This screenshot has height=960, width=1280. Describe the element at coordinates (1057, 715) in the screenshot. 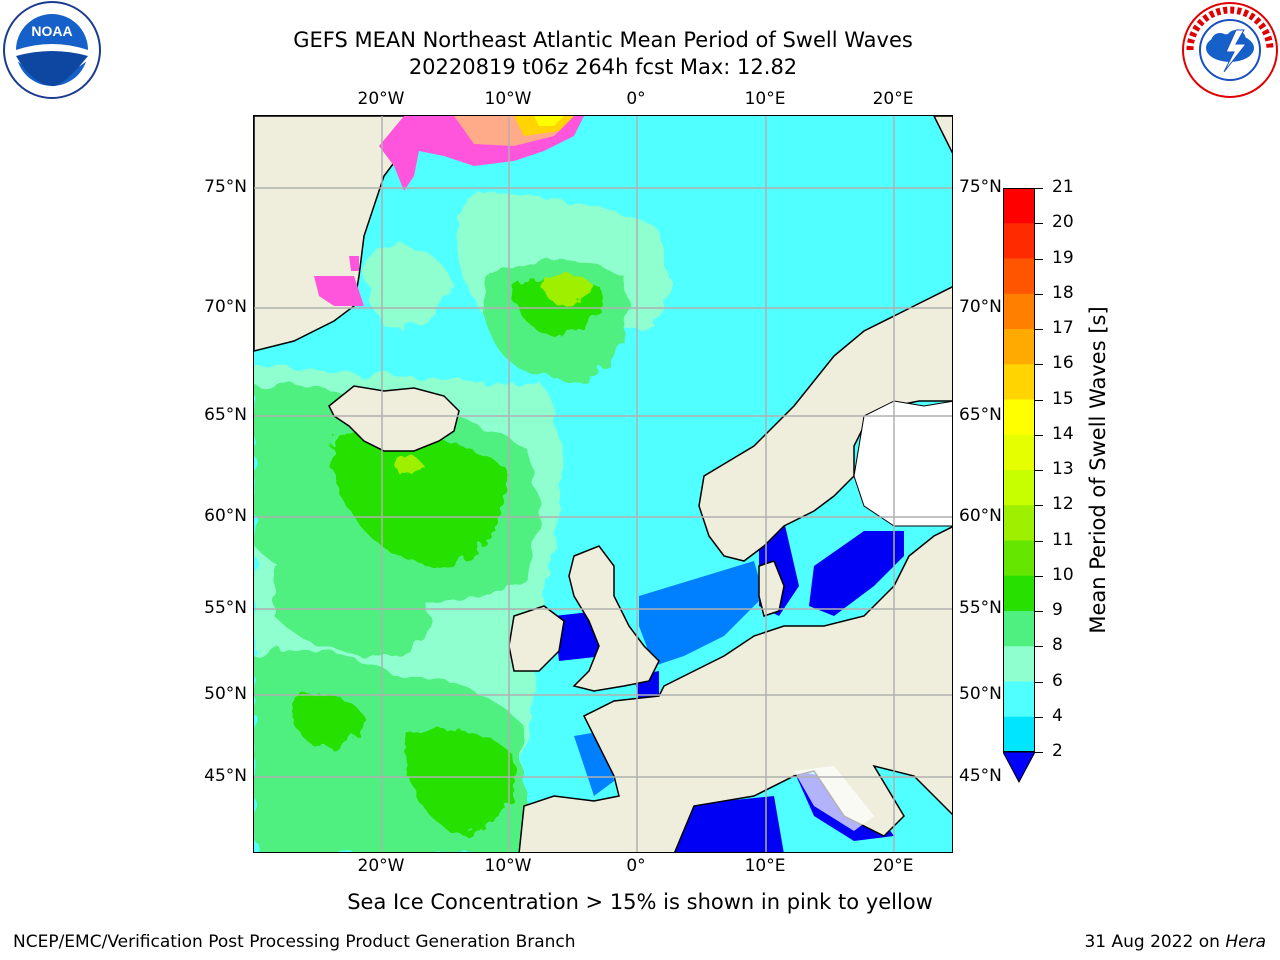

I see `colorbar-tick-label: 4` at that location.